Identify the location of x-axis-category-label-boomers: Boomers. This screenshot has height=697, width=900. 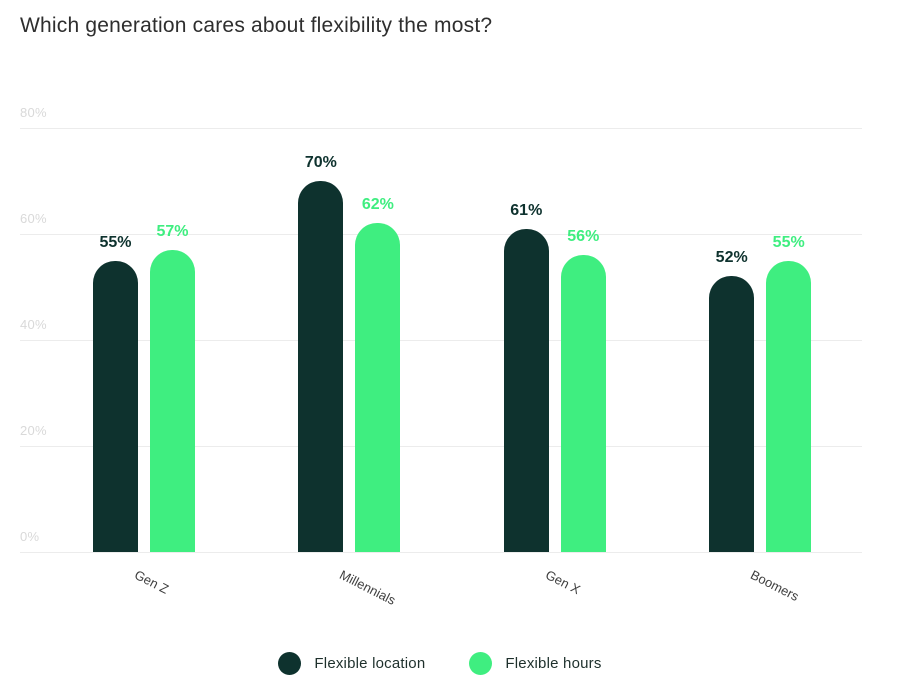
(775, 585).